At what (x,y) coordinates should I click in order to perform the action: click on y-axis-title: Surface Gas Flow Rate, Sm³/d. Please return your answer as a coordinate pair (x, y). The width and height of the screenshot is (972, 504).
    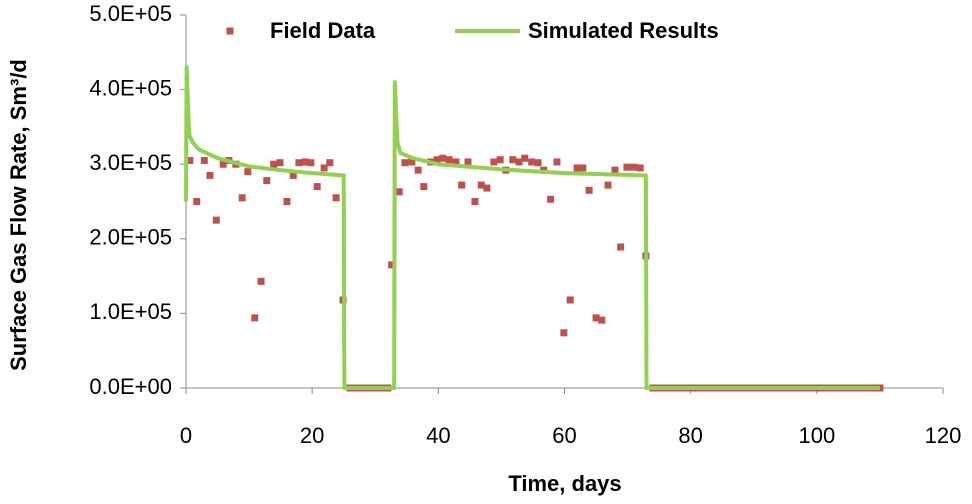
    Looking at the image, I should click on (18, 215).